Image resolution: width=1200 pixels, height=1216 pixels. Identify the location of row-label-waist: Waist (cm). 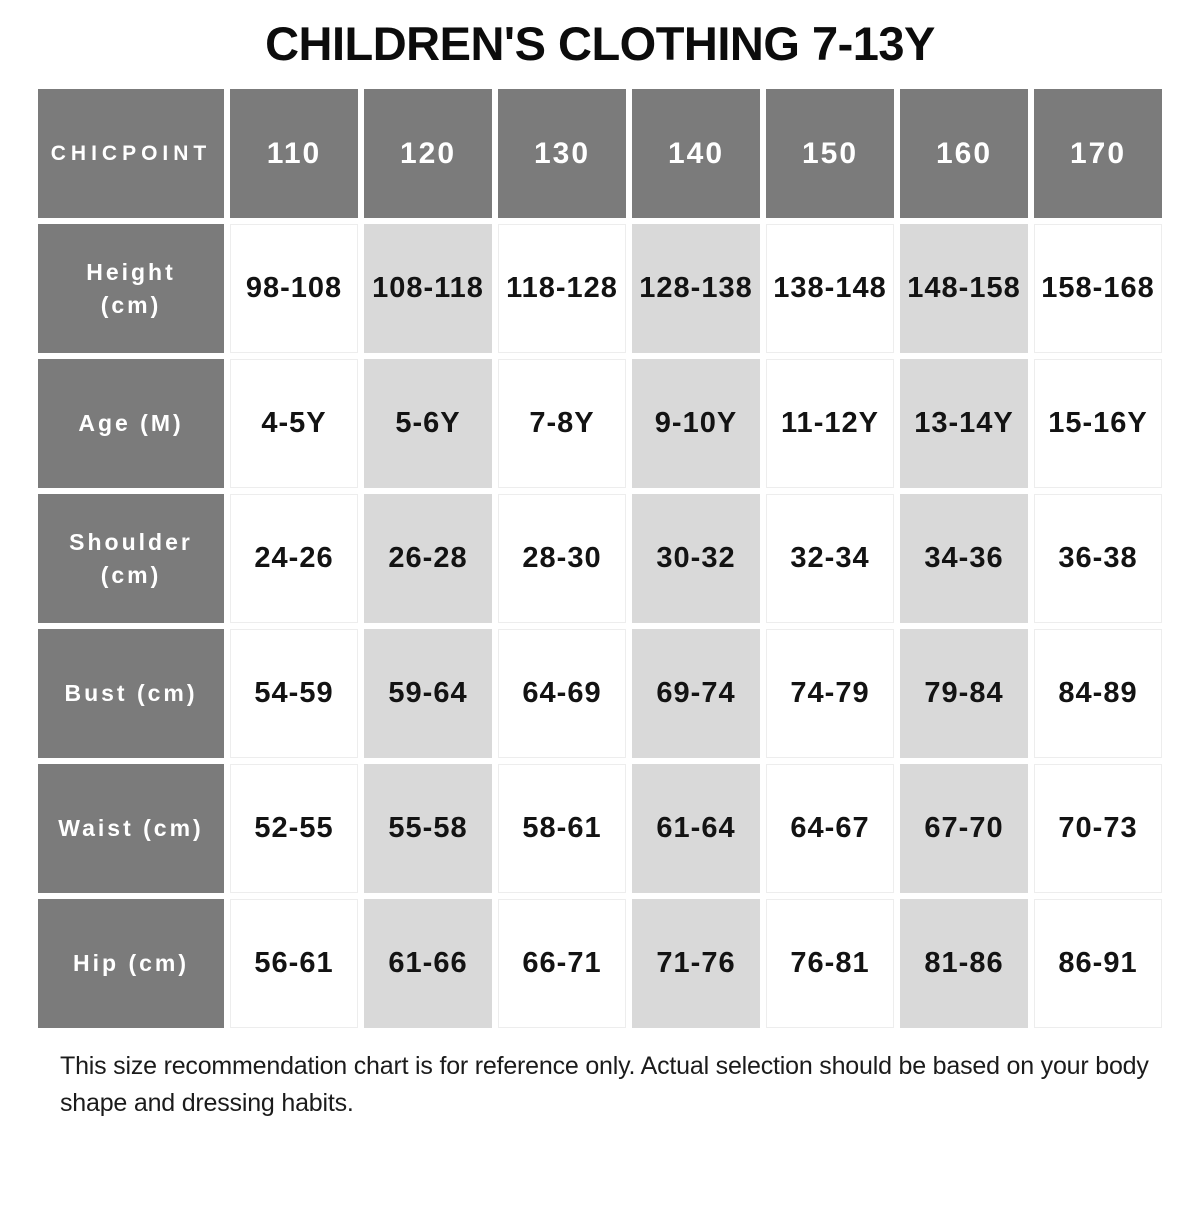
(131, 829).